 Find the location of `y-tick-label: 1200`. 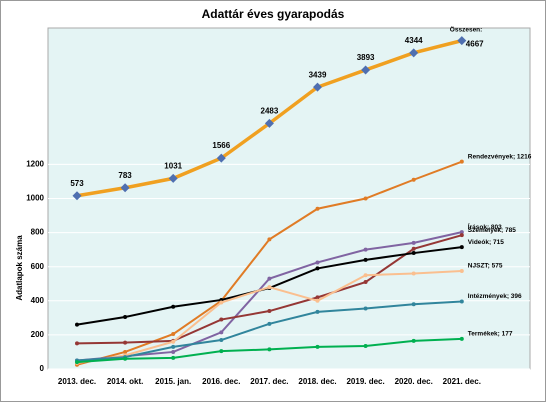

y-tick-label: 1200 is located at coordinates (35, 164).